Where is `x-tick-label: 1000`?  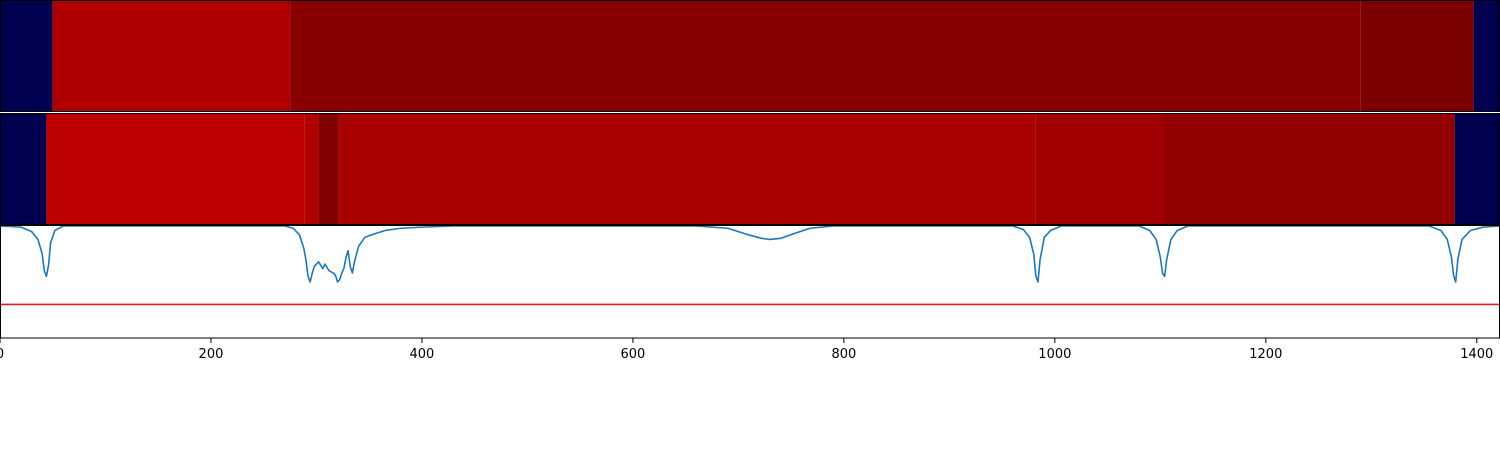 x-tick-label: 1000 is located at coordinates (1054, 354).